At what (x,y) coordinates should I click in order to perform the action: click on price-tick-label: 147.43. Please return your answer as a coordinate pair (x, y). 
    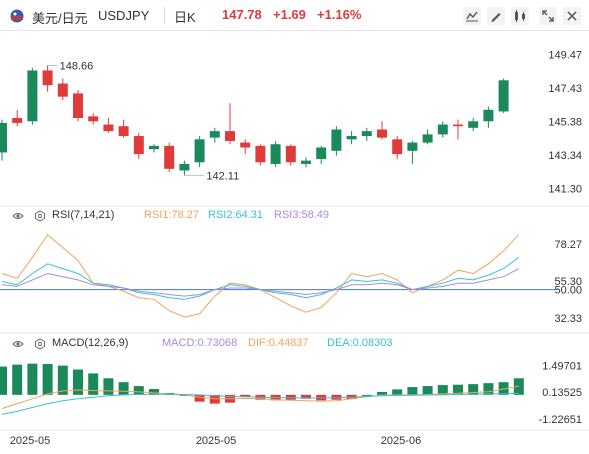
    Looking at the image, I should click on (565, 89).